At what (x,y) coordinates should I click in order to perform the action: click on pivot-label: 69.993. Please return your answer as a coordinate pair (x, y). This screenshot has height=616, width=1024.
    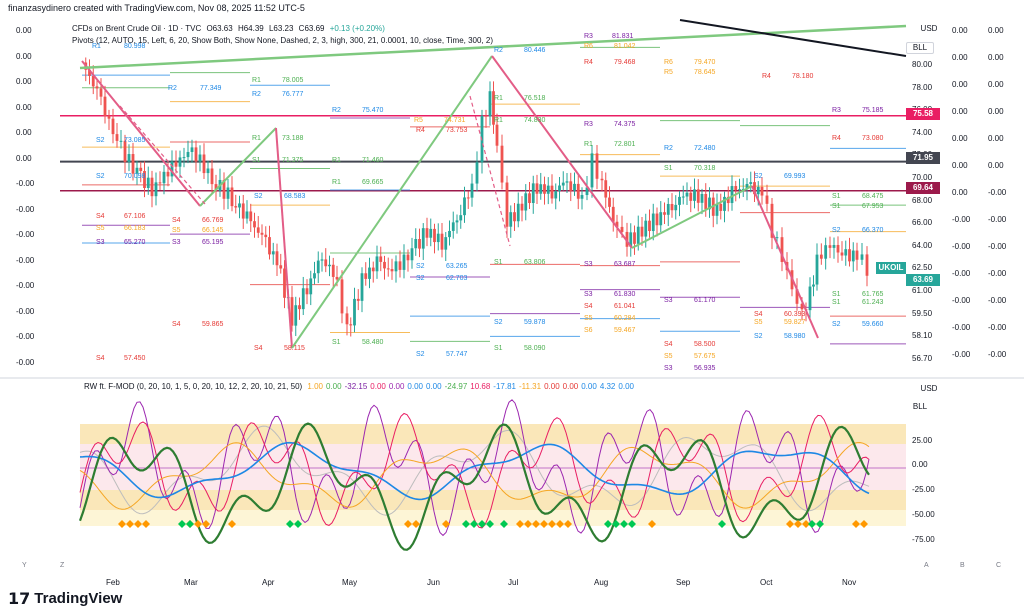
    Looking at the image, I should click on (795, 176).